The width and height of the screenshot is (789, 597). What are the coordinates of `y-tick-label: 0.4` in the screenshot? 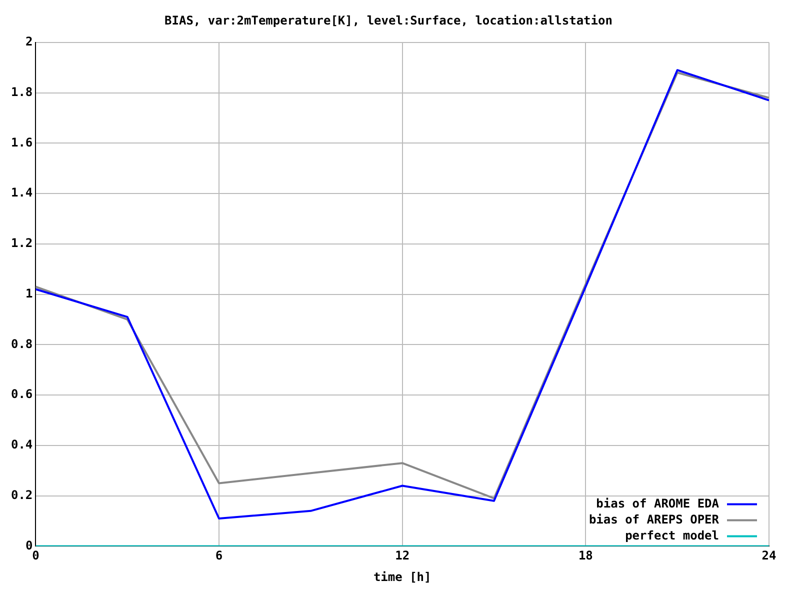 It's located at (21, 445).